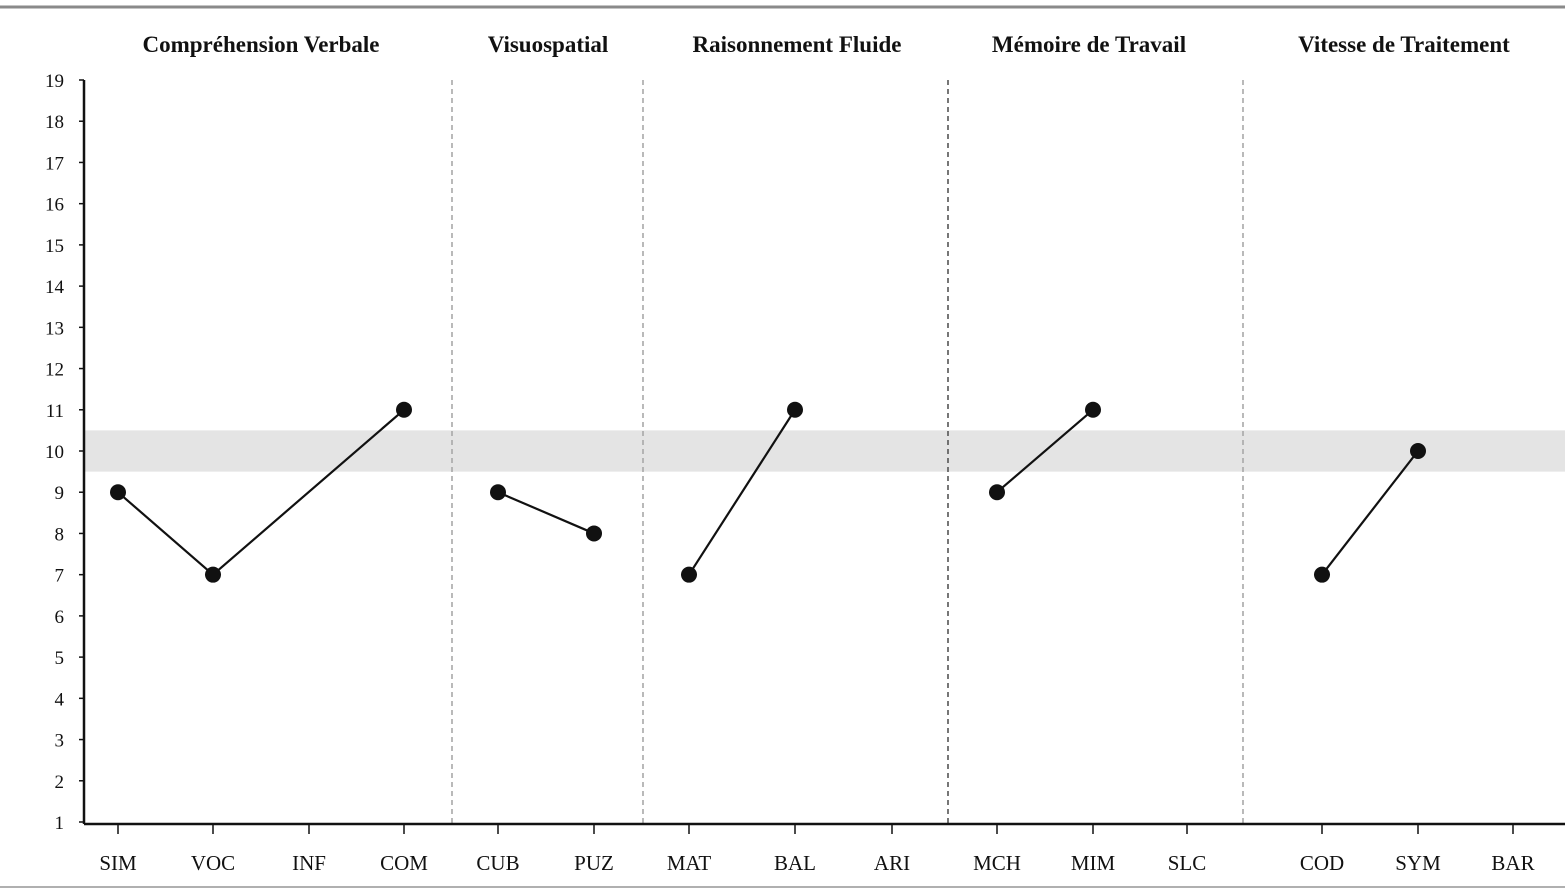 Image resolution: width=1565 pixels, height=891 pixels. What do you see at coordinates (60, 699) in the screenshot?
I see `y-tick-label: 4` at bounding box center [60, 699].